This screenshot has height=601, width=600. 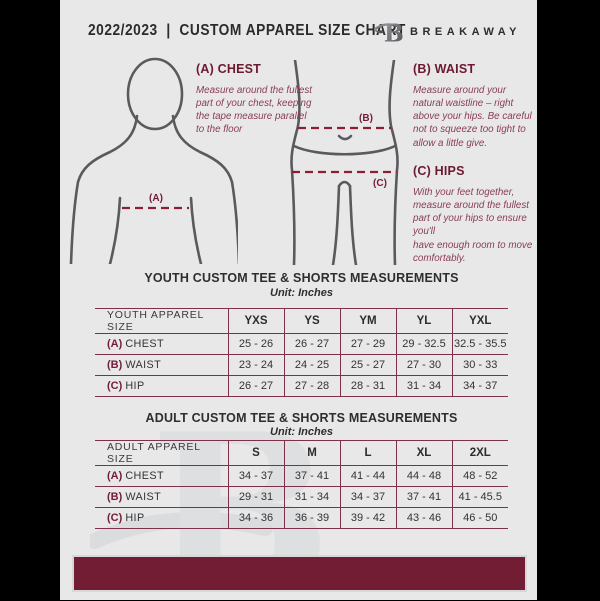 What do you see at coordinates (161, 321) in the screenshot?
I see `youth-size-col-header: YOUTH APPAREL SIZE` at bounding box center [161, 321].